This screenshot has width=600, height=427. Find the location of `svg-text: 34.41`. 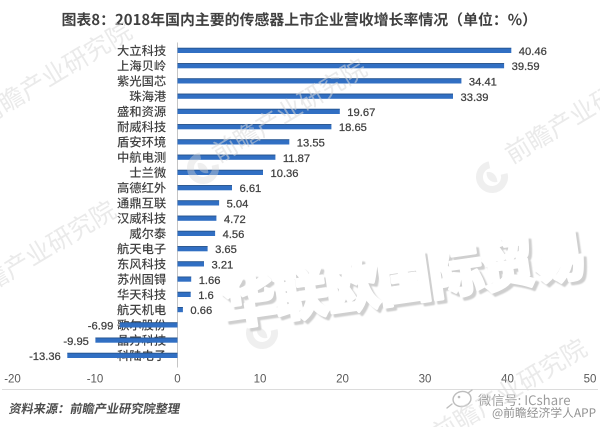

svg-text: 34.41 is located at coordinates (483, 83).